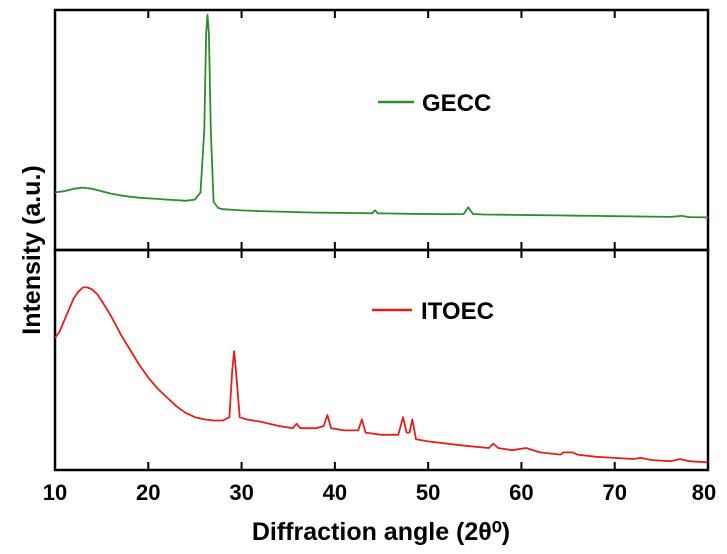 This screenshot has height=554, width=727. I want to click on x-tick-label: 70, so click(614, 492).